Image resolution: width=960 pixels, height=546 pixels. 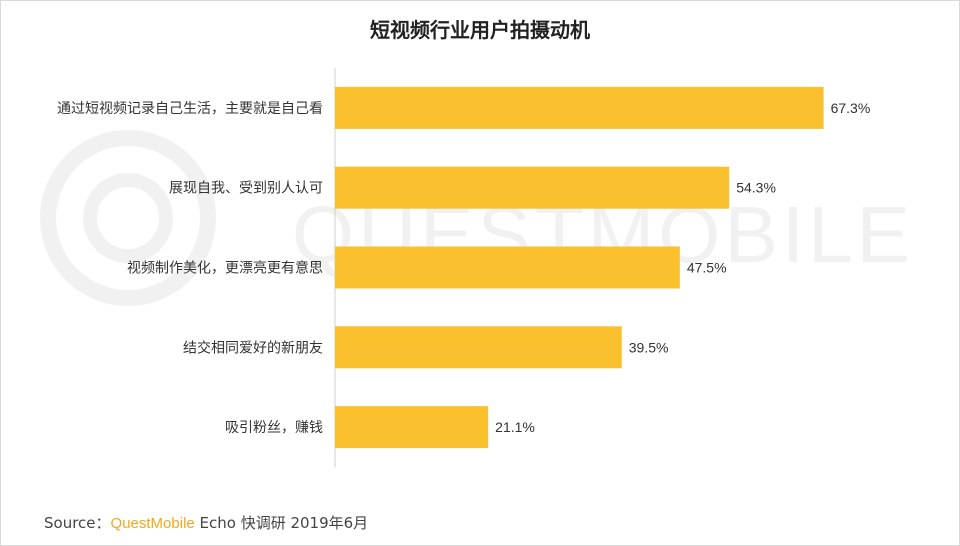 I want to click on category-label: 通过短视频记录自己生活，主要就是自己看, so click(x=190, y=109).